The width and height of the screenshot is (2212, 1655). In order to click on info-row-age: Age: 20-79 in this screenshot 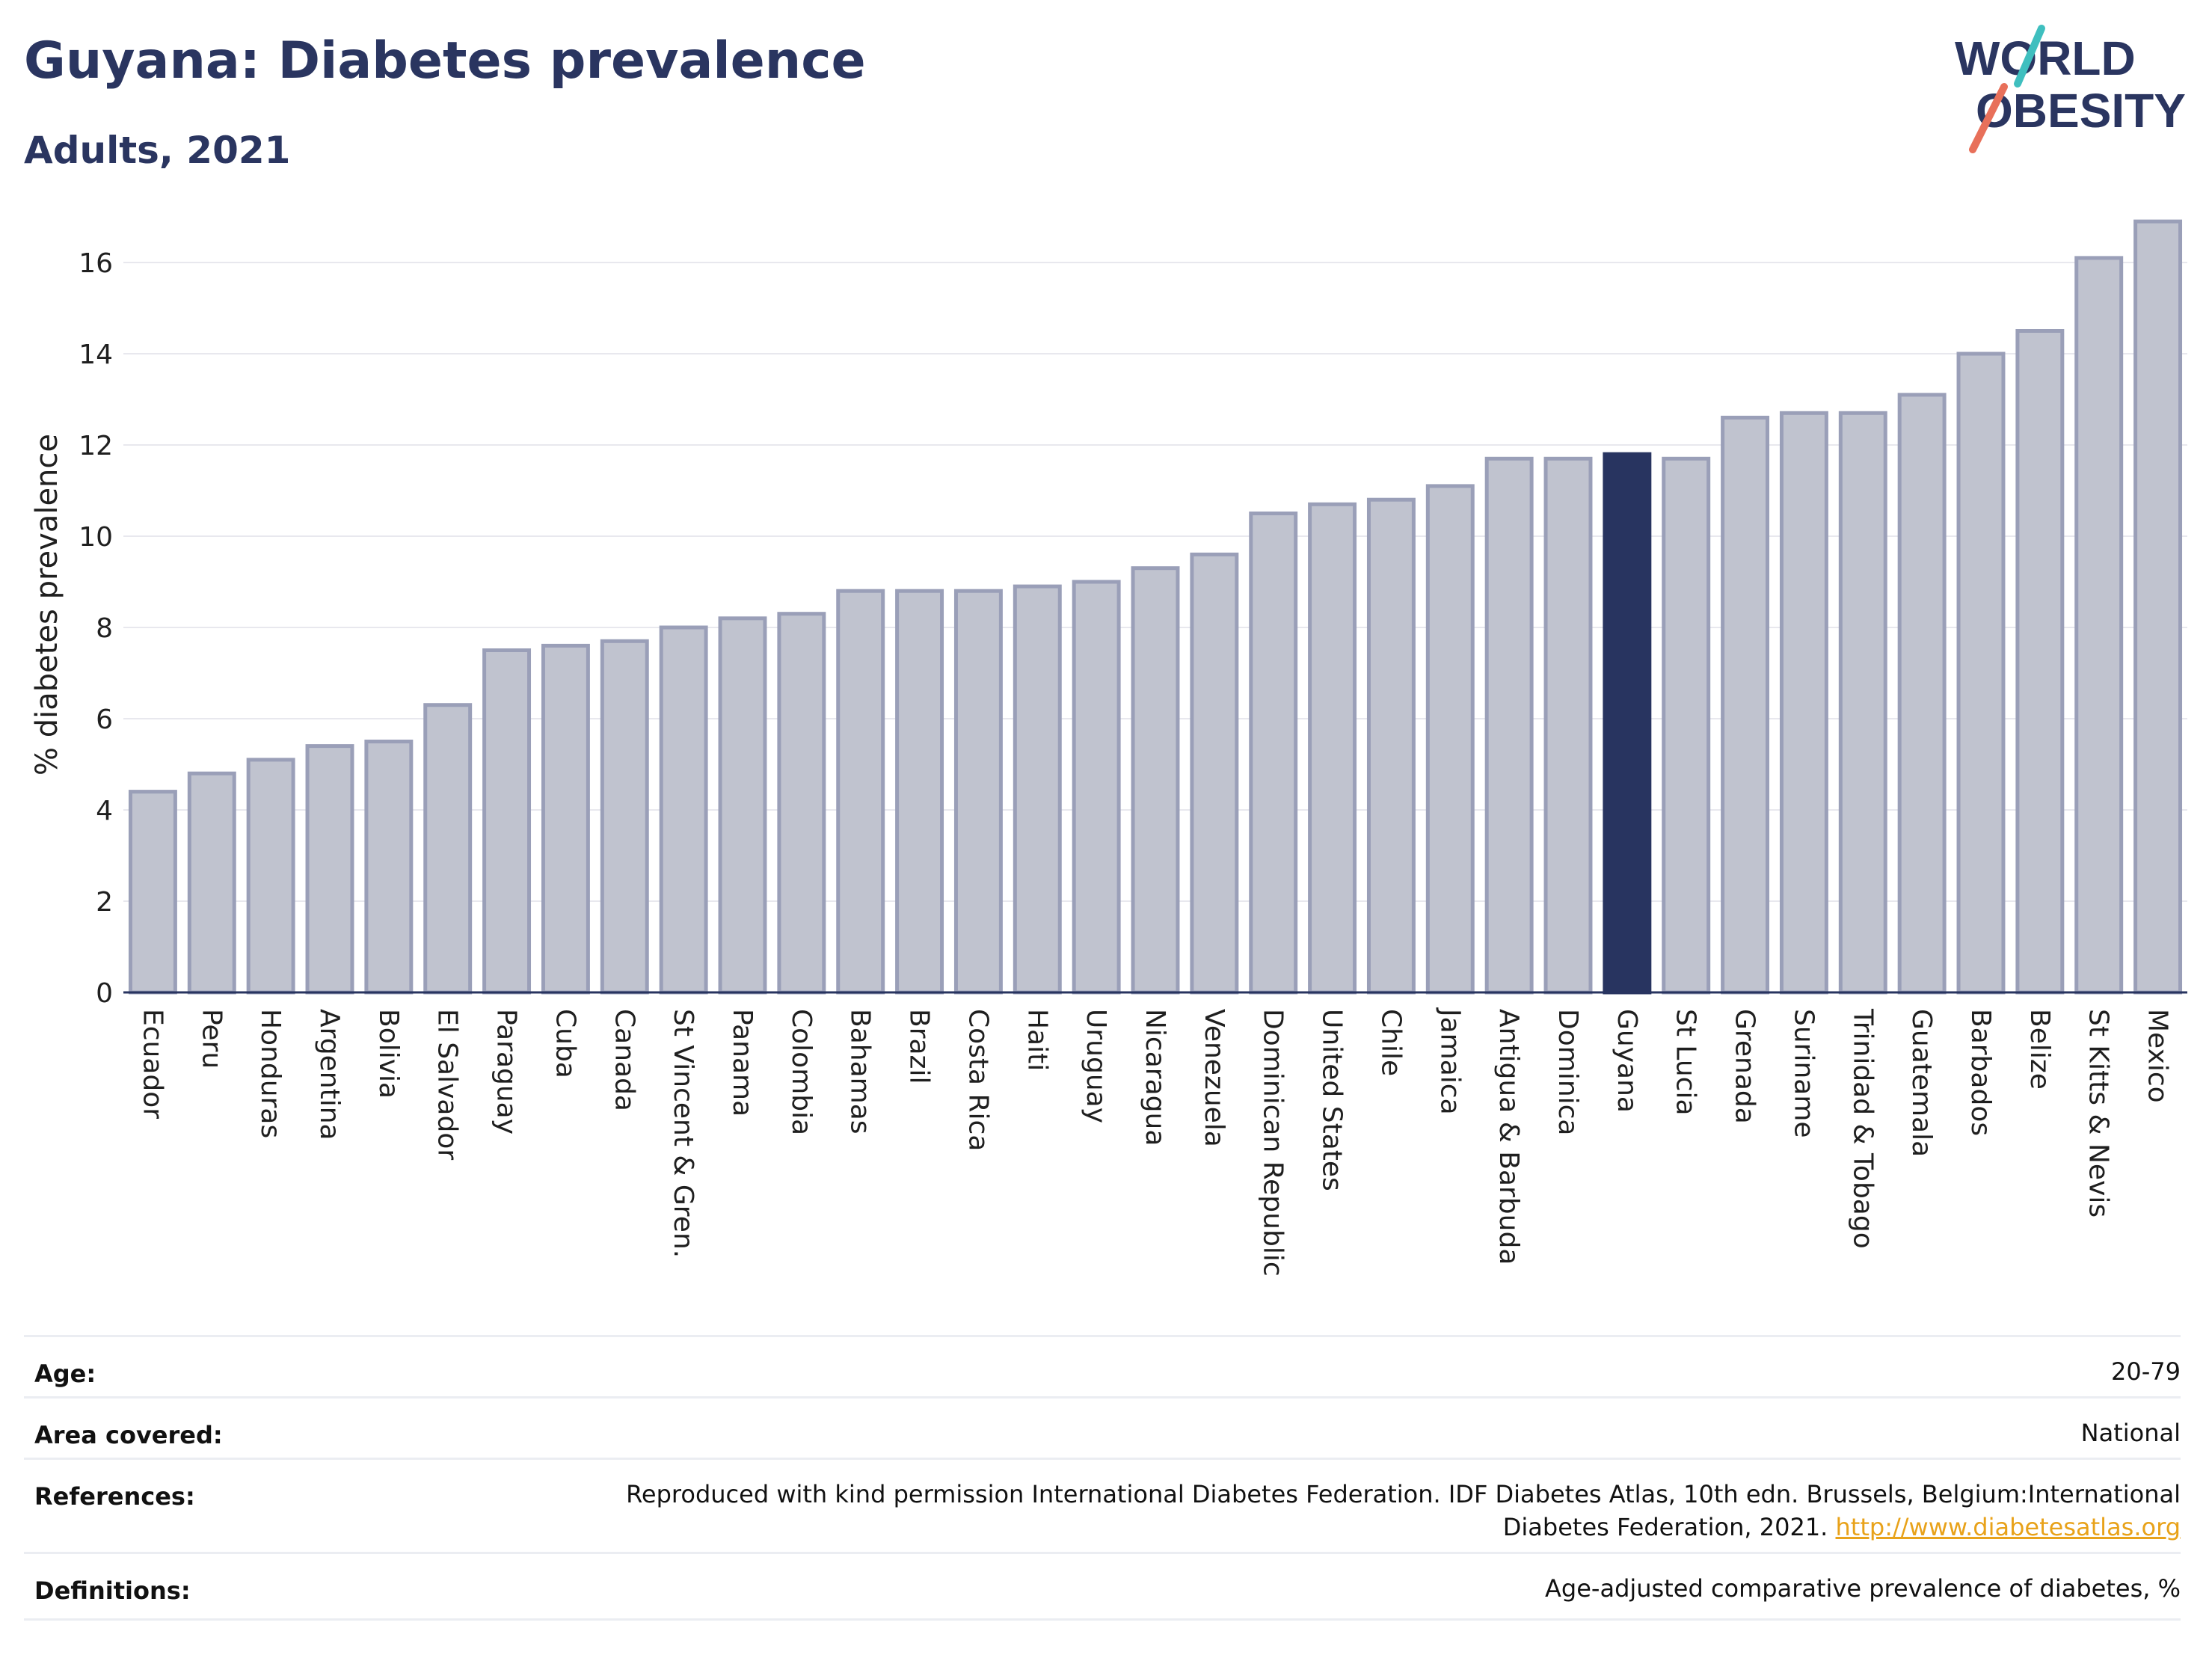, I will do `click(1102, 1366)`.